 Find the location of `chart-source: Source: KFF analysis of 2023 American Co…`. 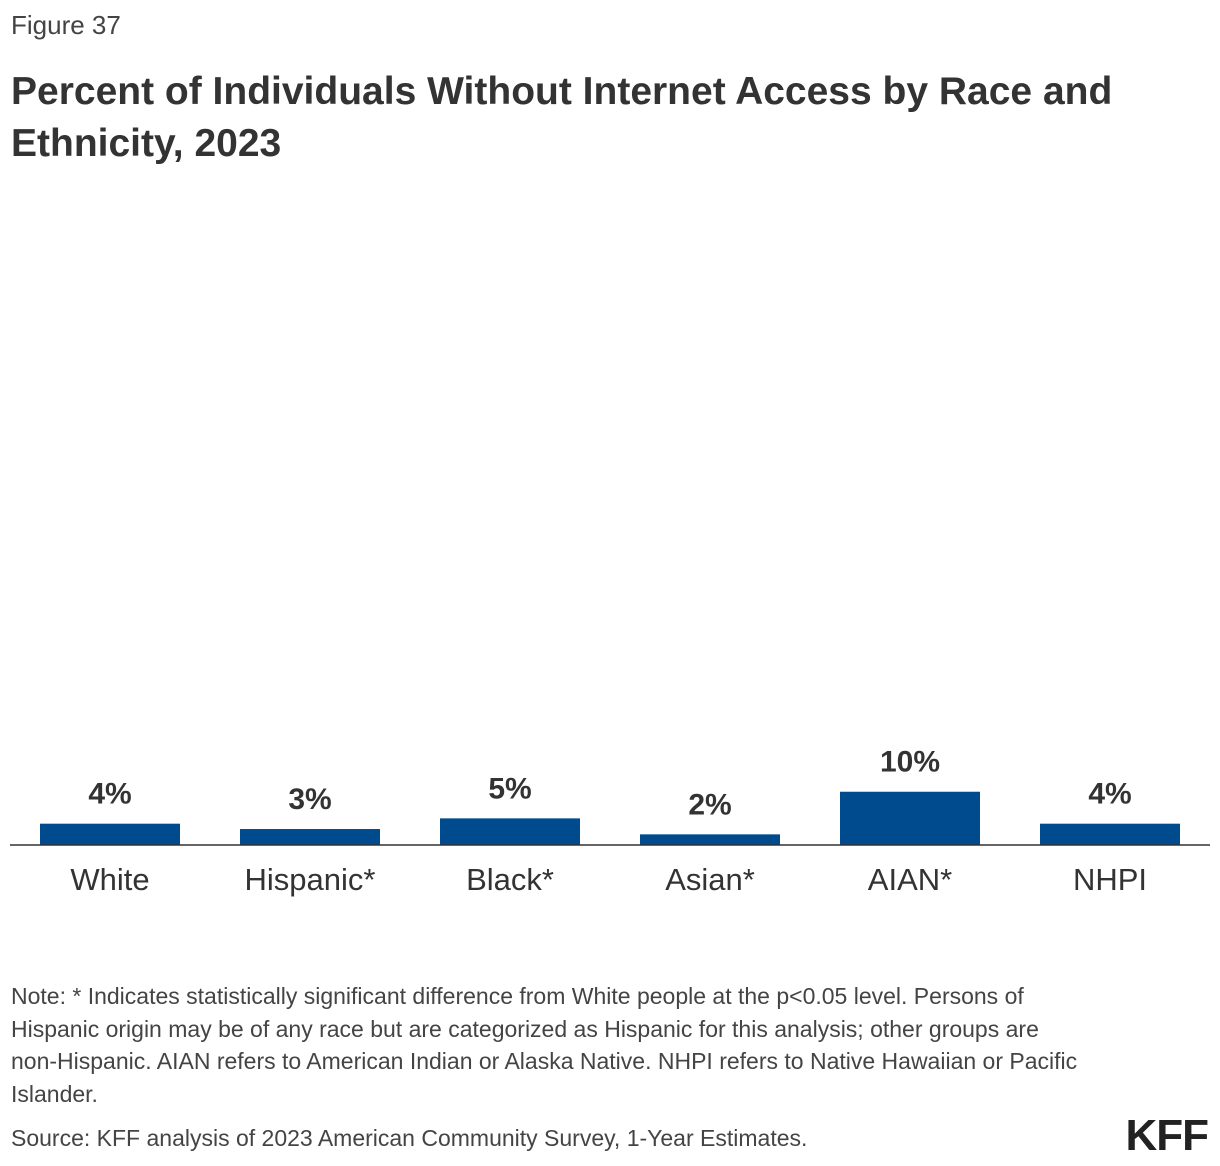

chart-source: Source: KFF analysis of 2023 American Co… is located at coordinates (409, 1138).